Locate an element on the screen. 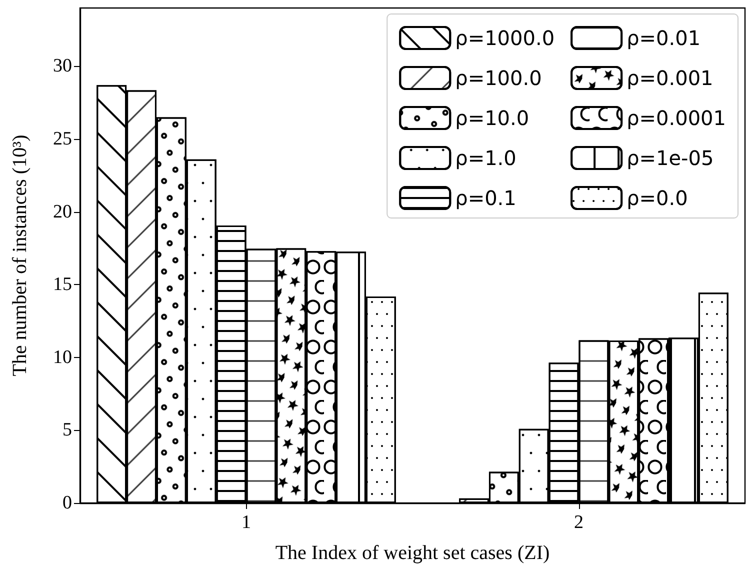 The width and height of the screenshot is (748, 572). y-tick-label: 20 is located at coordinates (62, 211).